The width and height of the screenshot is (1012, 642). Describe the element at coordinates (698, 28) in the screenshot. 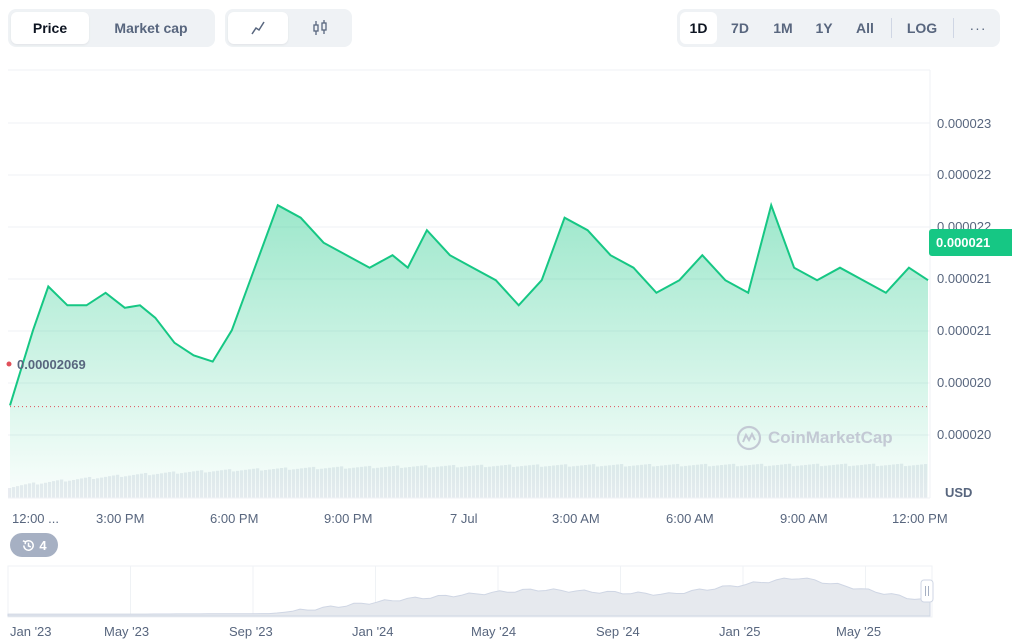

I see `range-1d: 1D` at that location.